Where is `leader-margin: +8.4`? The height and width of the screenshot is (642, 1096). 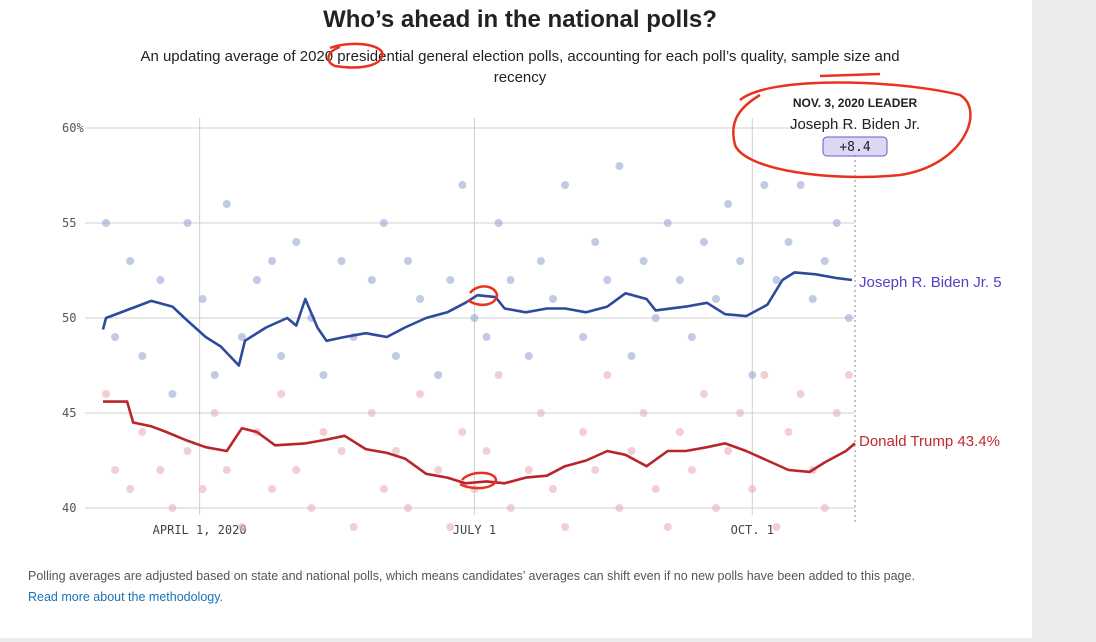 leader-margin: +8.4 is located at coordinates (854, 147).